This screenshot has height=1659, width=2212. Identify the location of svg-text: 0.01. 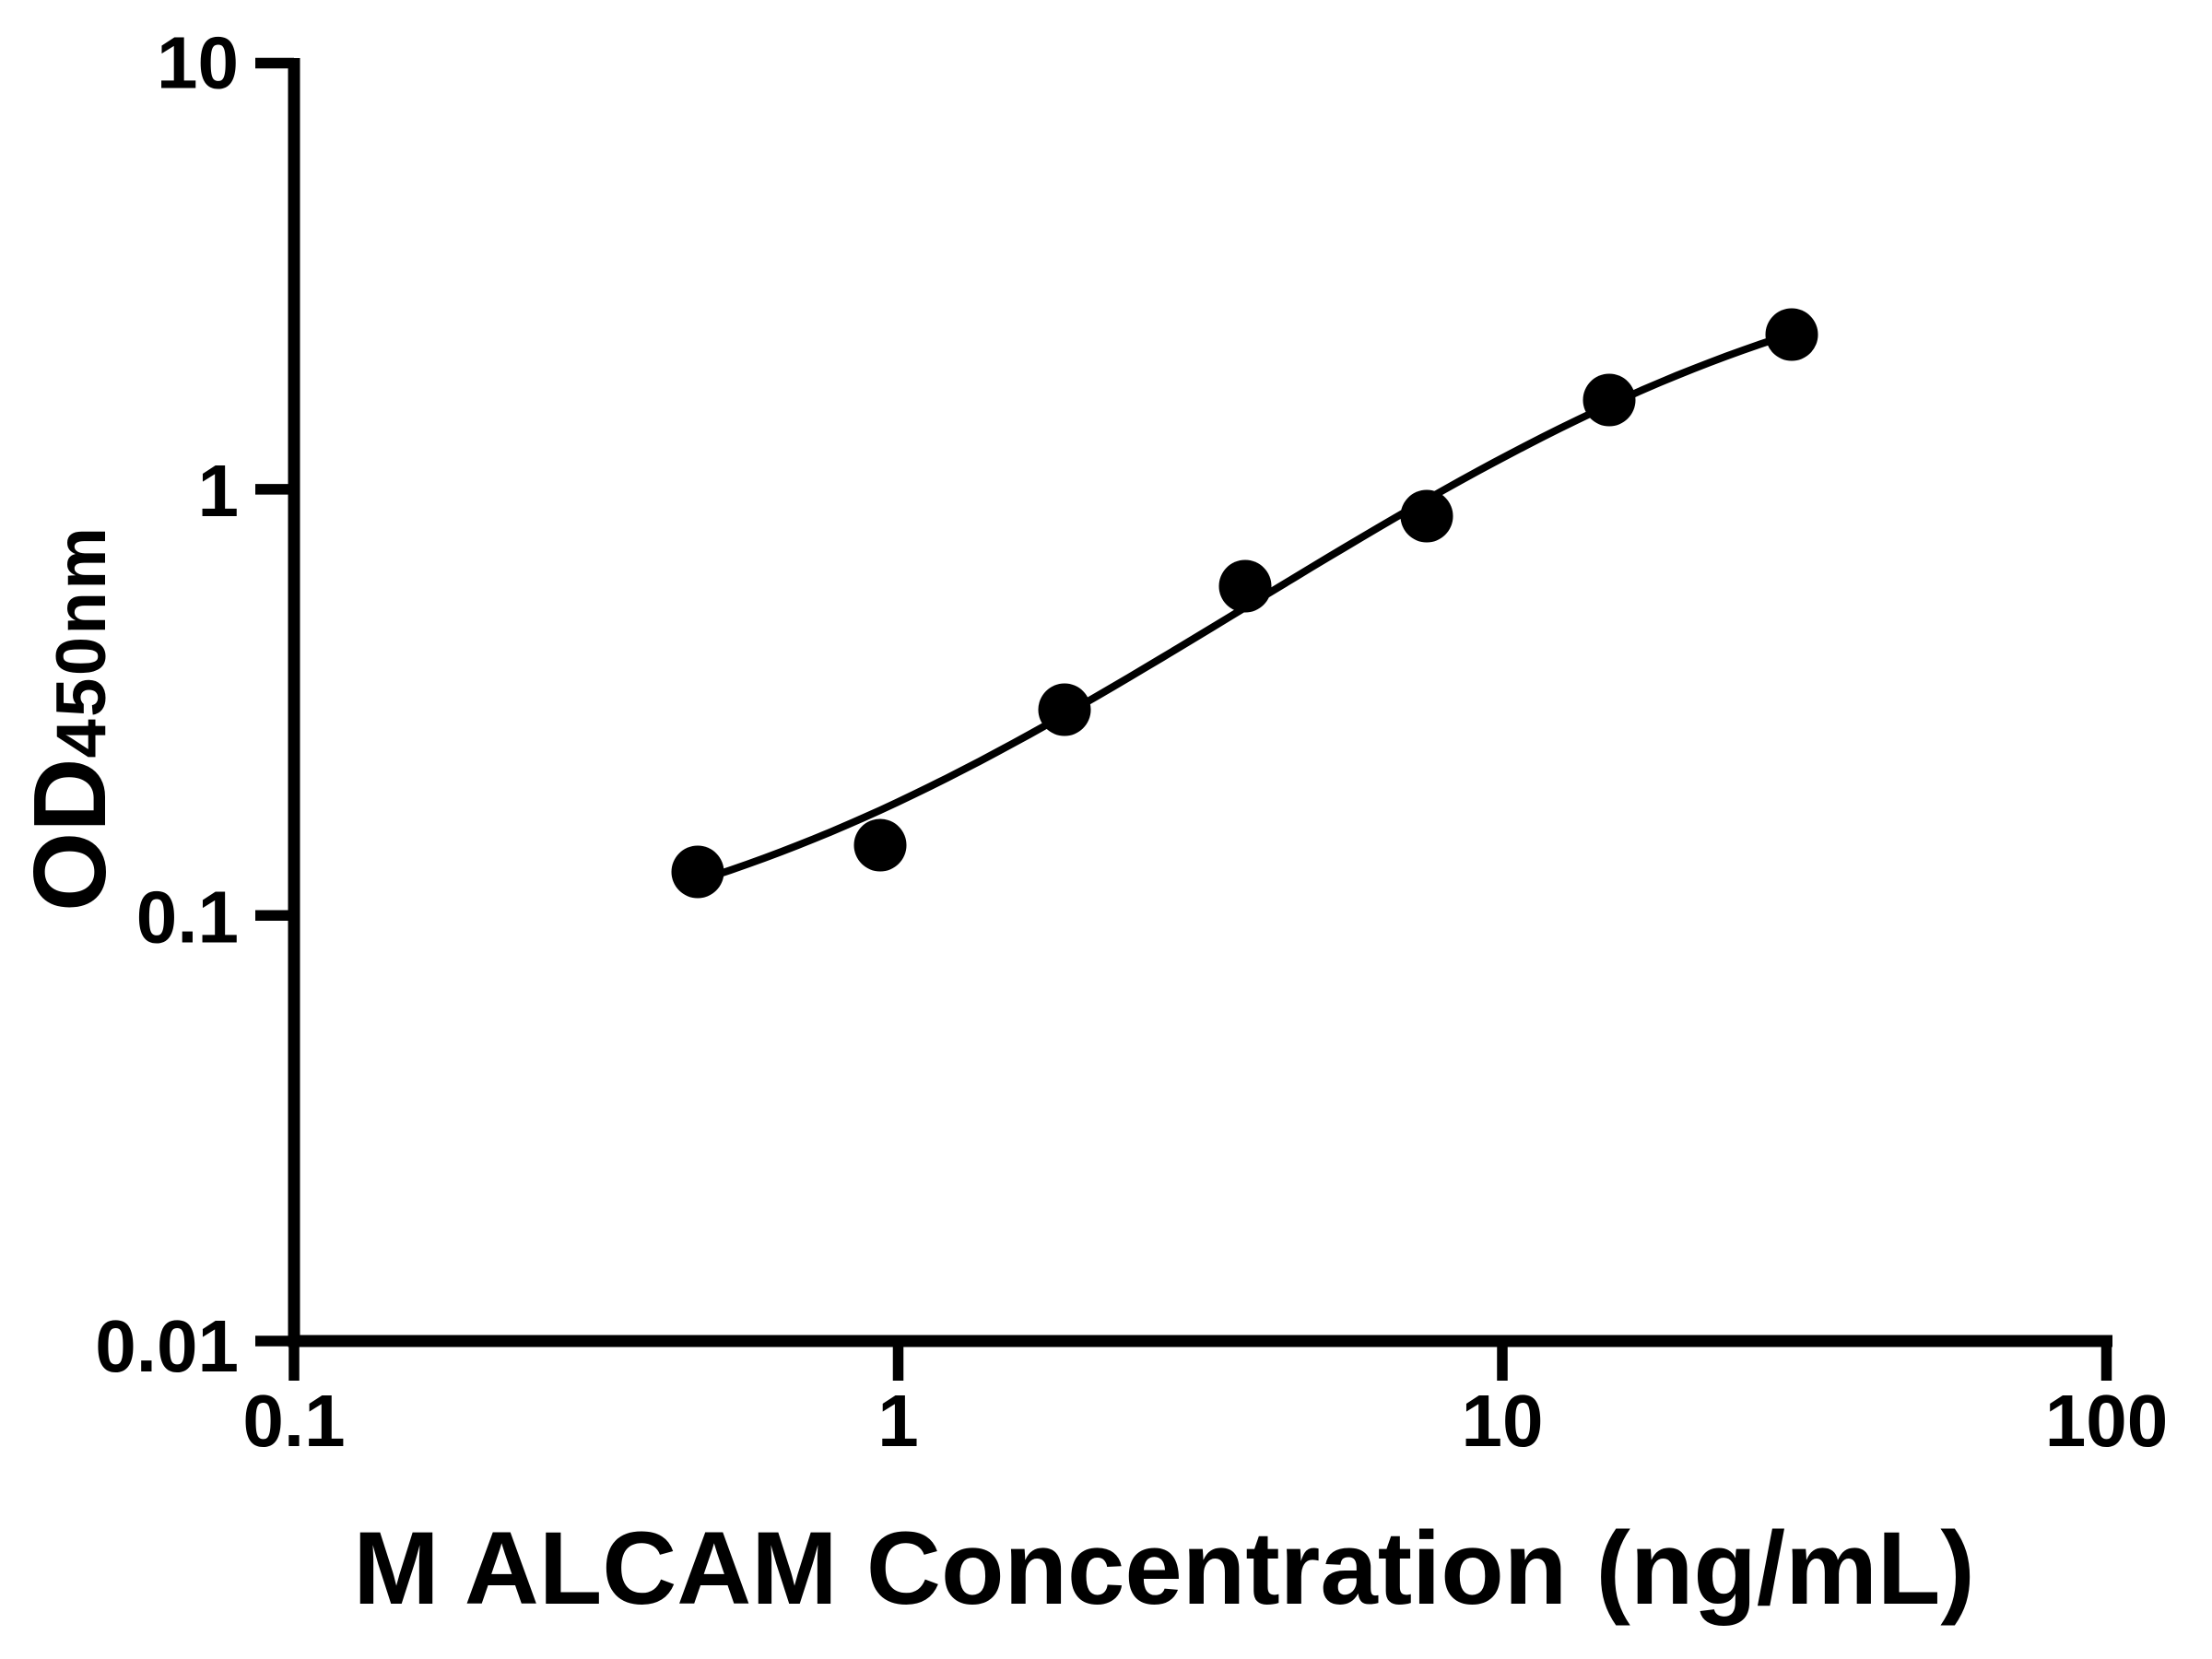
(167, 1346).